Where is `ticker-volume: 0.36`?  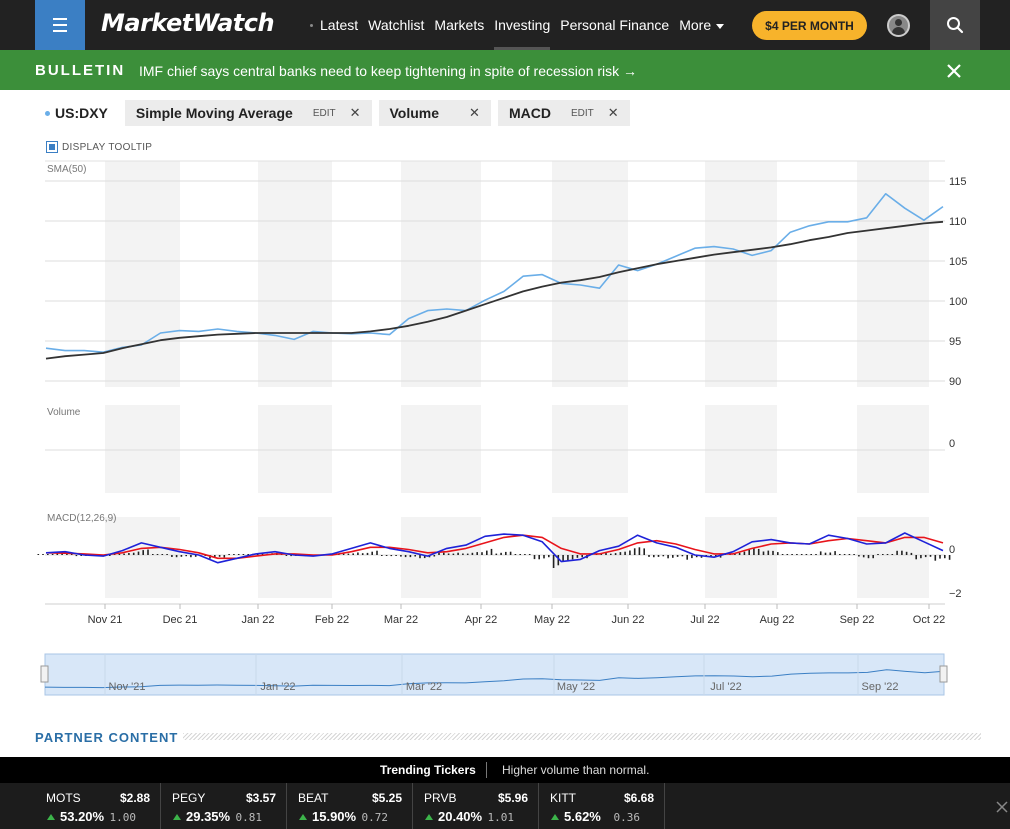 ticker-volume: 0.36 is located at coordinates (627, 817).